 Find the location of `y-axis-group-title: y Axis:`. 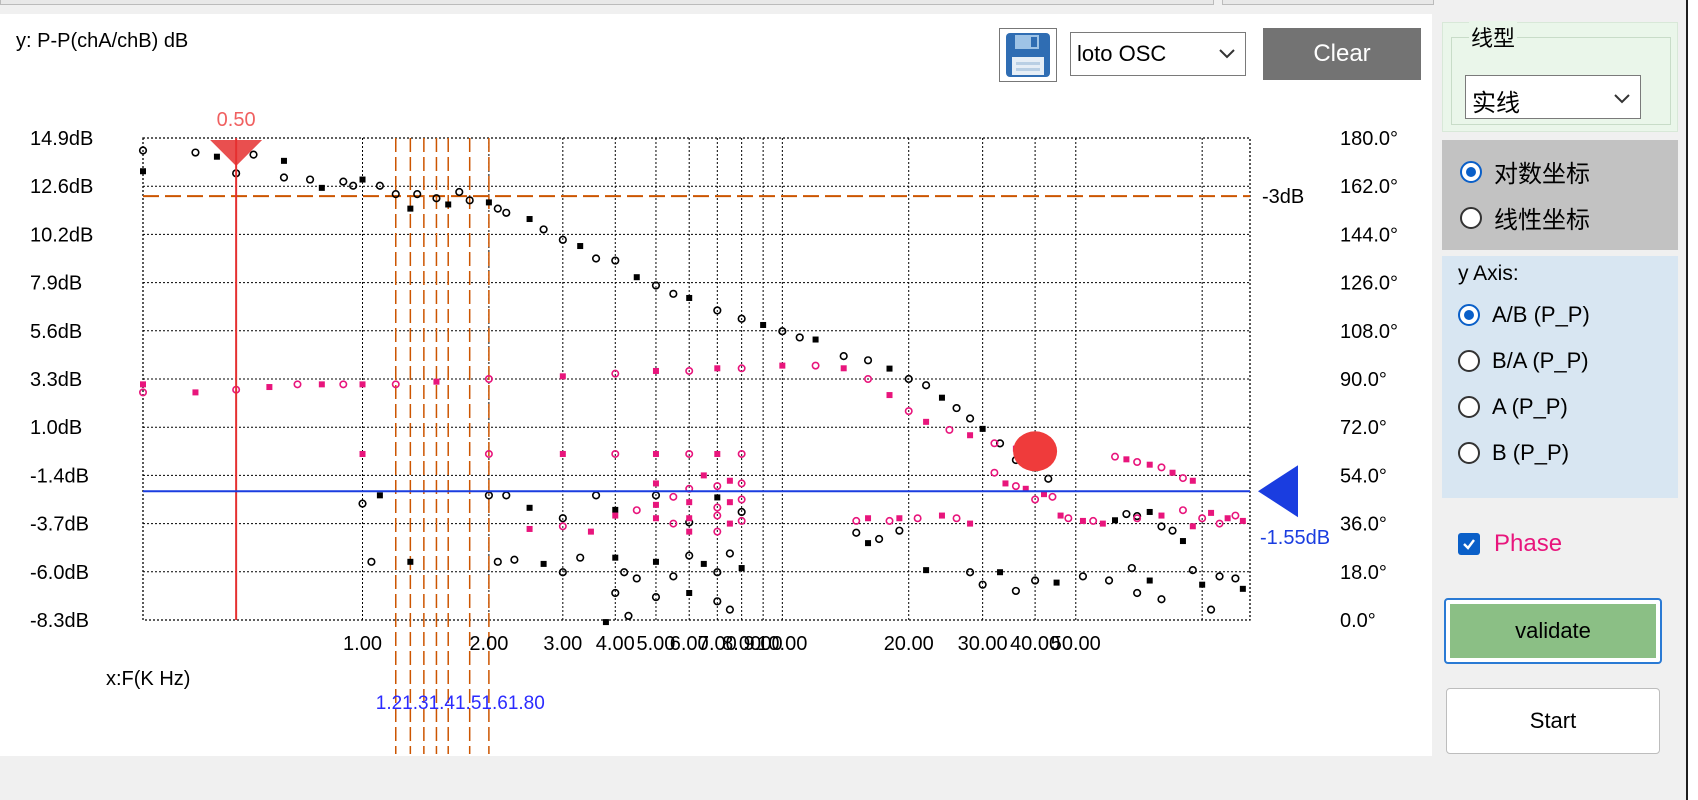

y-axis-group-title: y Axis: is located at coordinates (1488, 273).